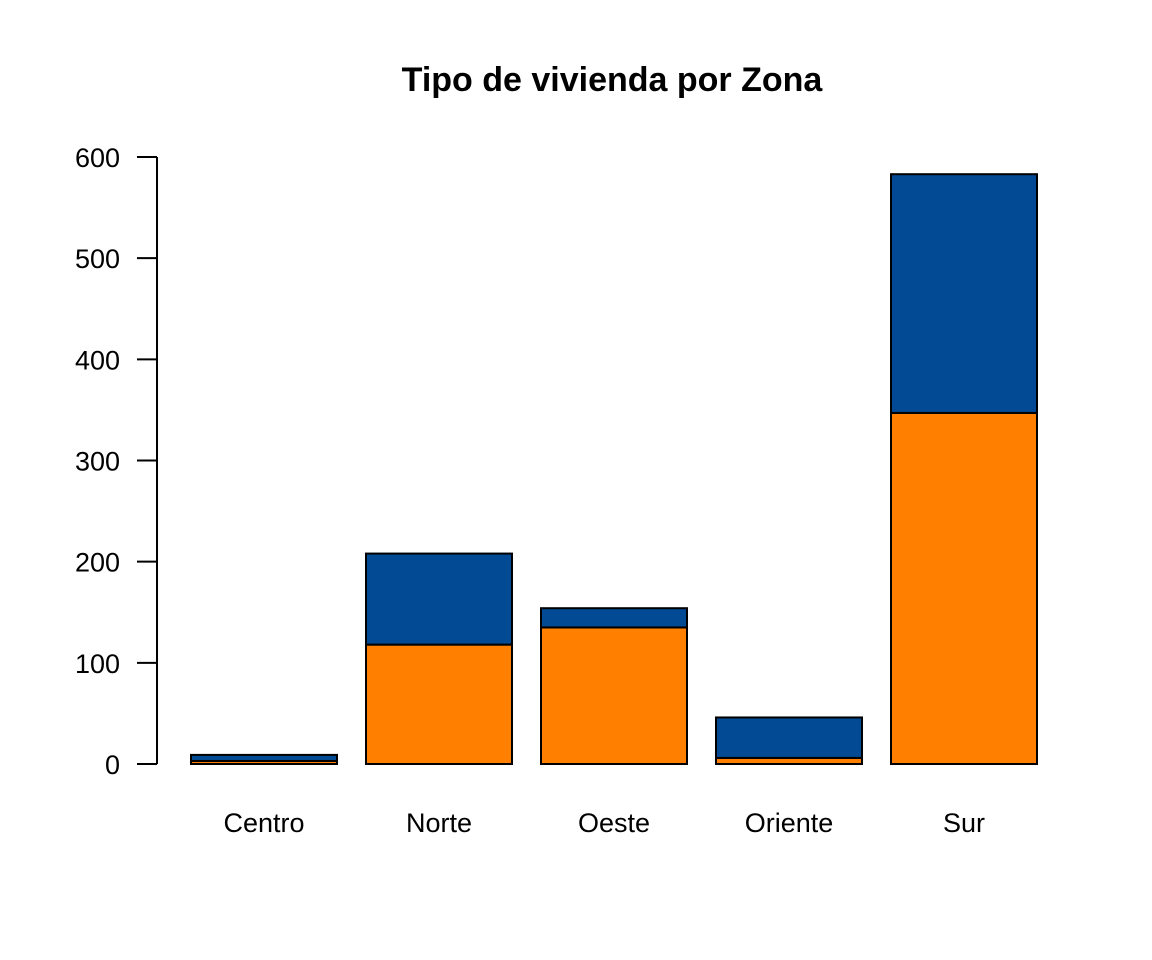  I want to click on y-tick-label: 300, so click(97, 462).